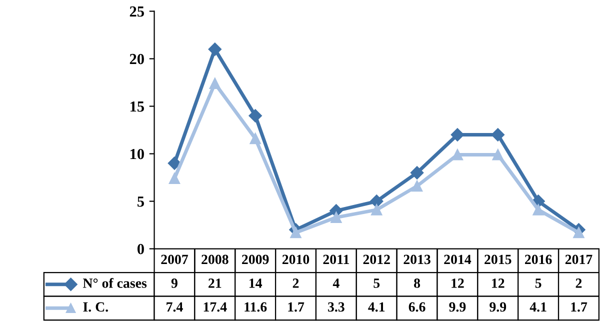 This screenshot has width=605, height=321. What do you see at coordinates (141, 201) in the screenshot?
I see `y-tick-label: 5` at bounding box center [141, 201].